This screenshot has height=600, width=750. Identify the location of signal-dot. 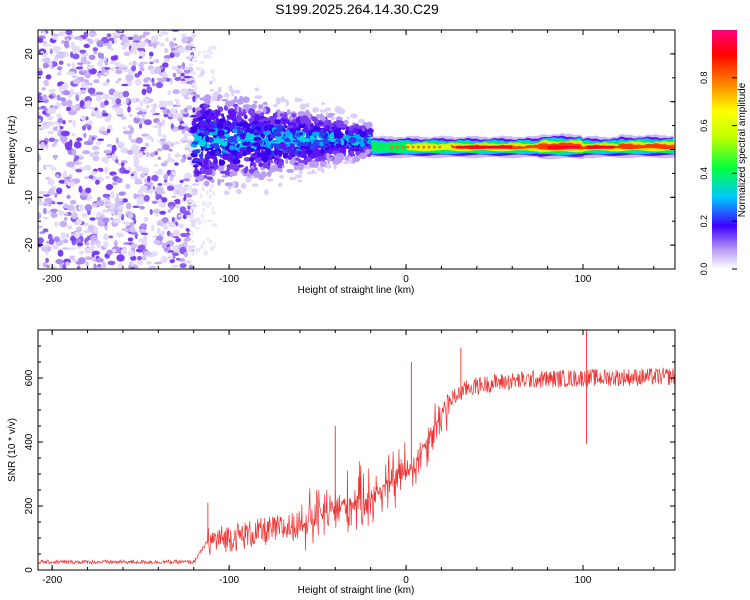
(424, 147).